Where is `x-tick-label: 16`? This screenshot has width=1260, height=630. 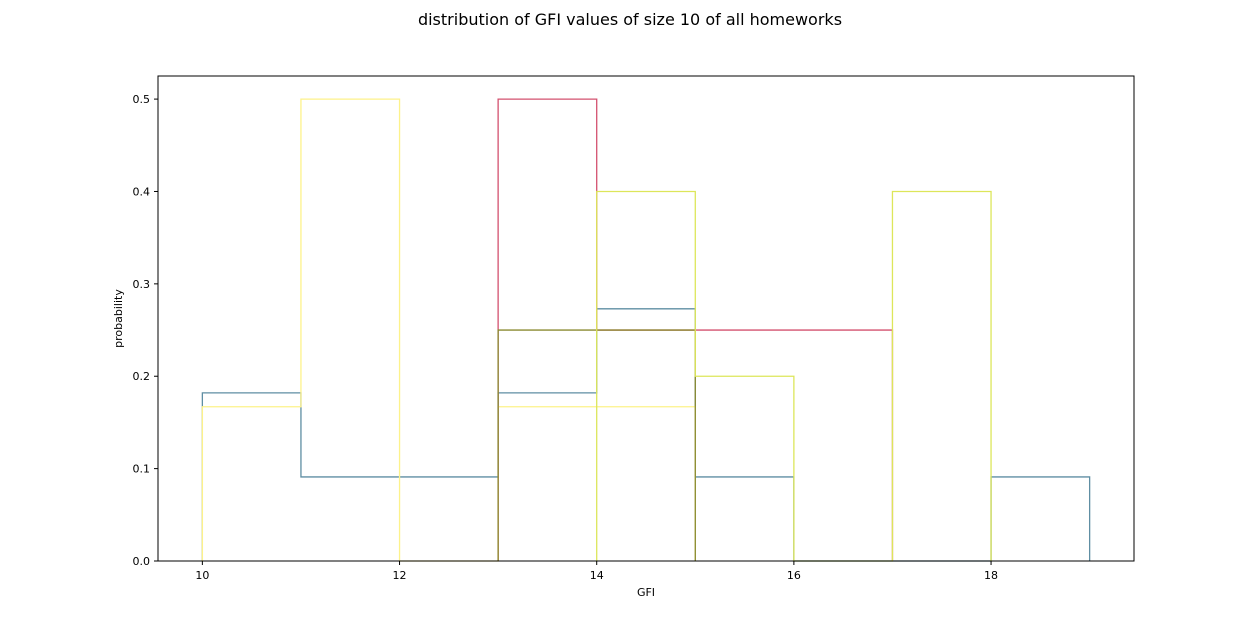 x-tick-label: 16 is located at coordinates (794, 575).